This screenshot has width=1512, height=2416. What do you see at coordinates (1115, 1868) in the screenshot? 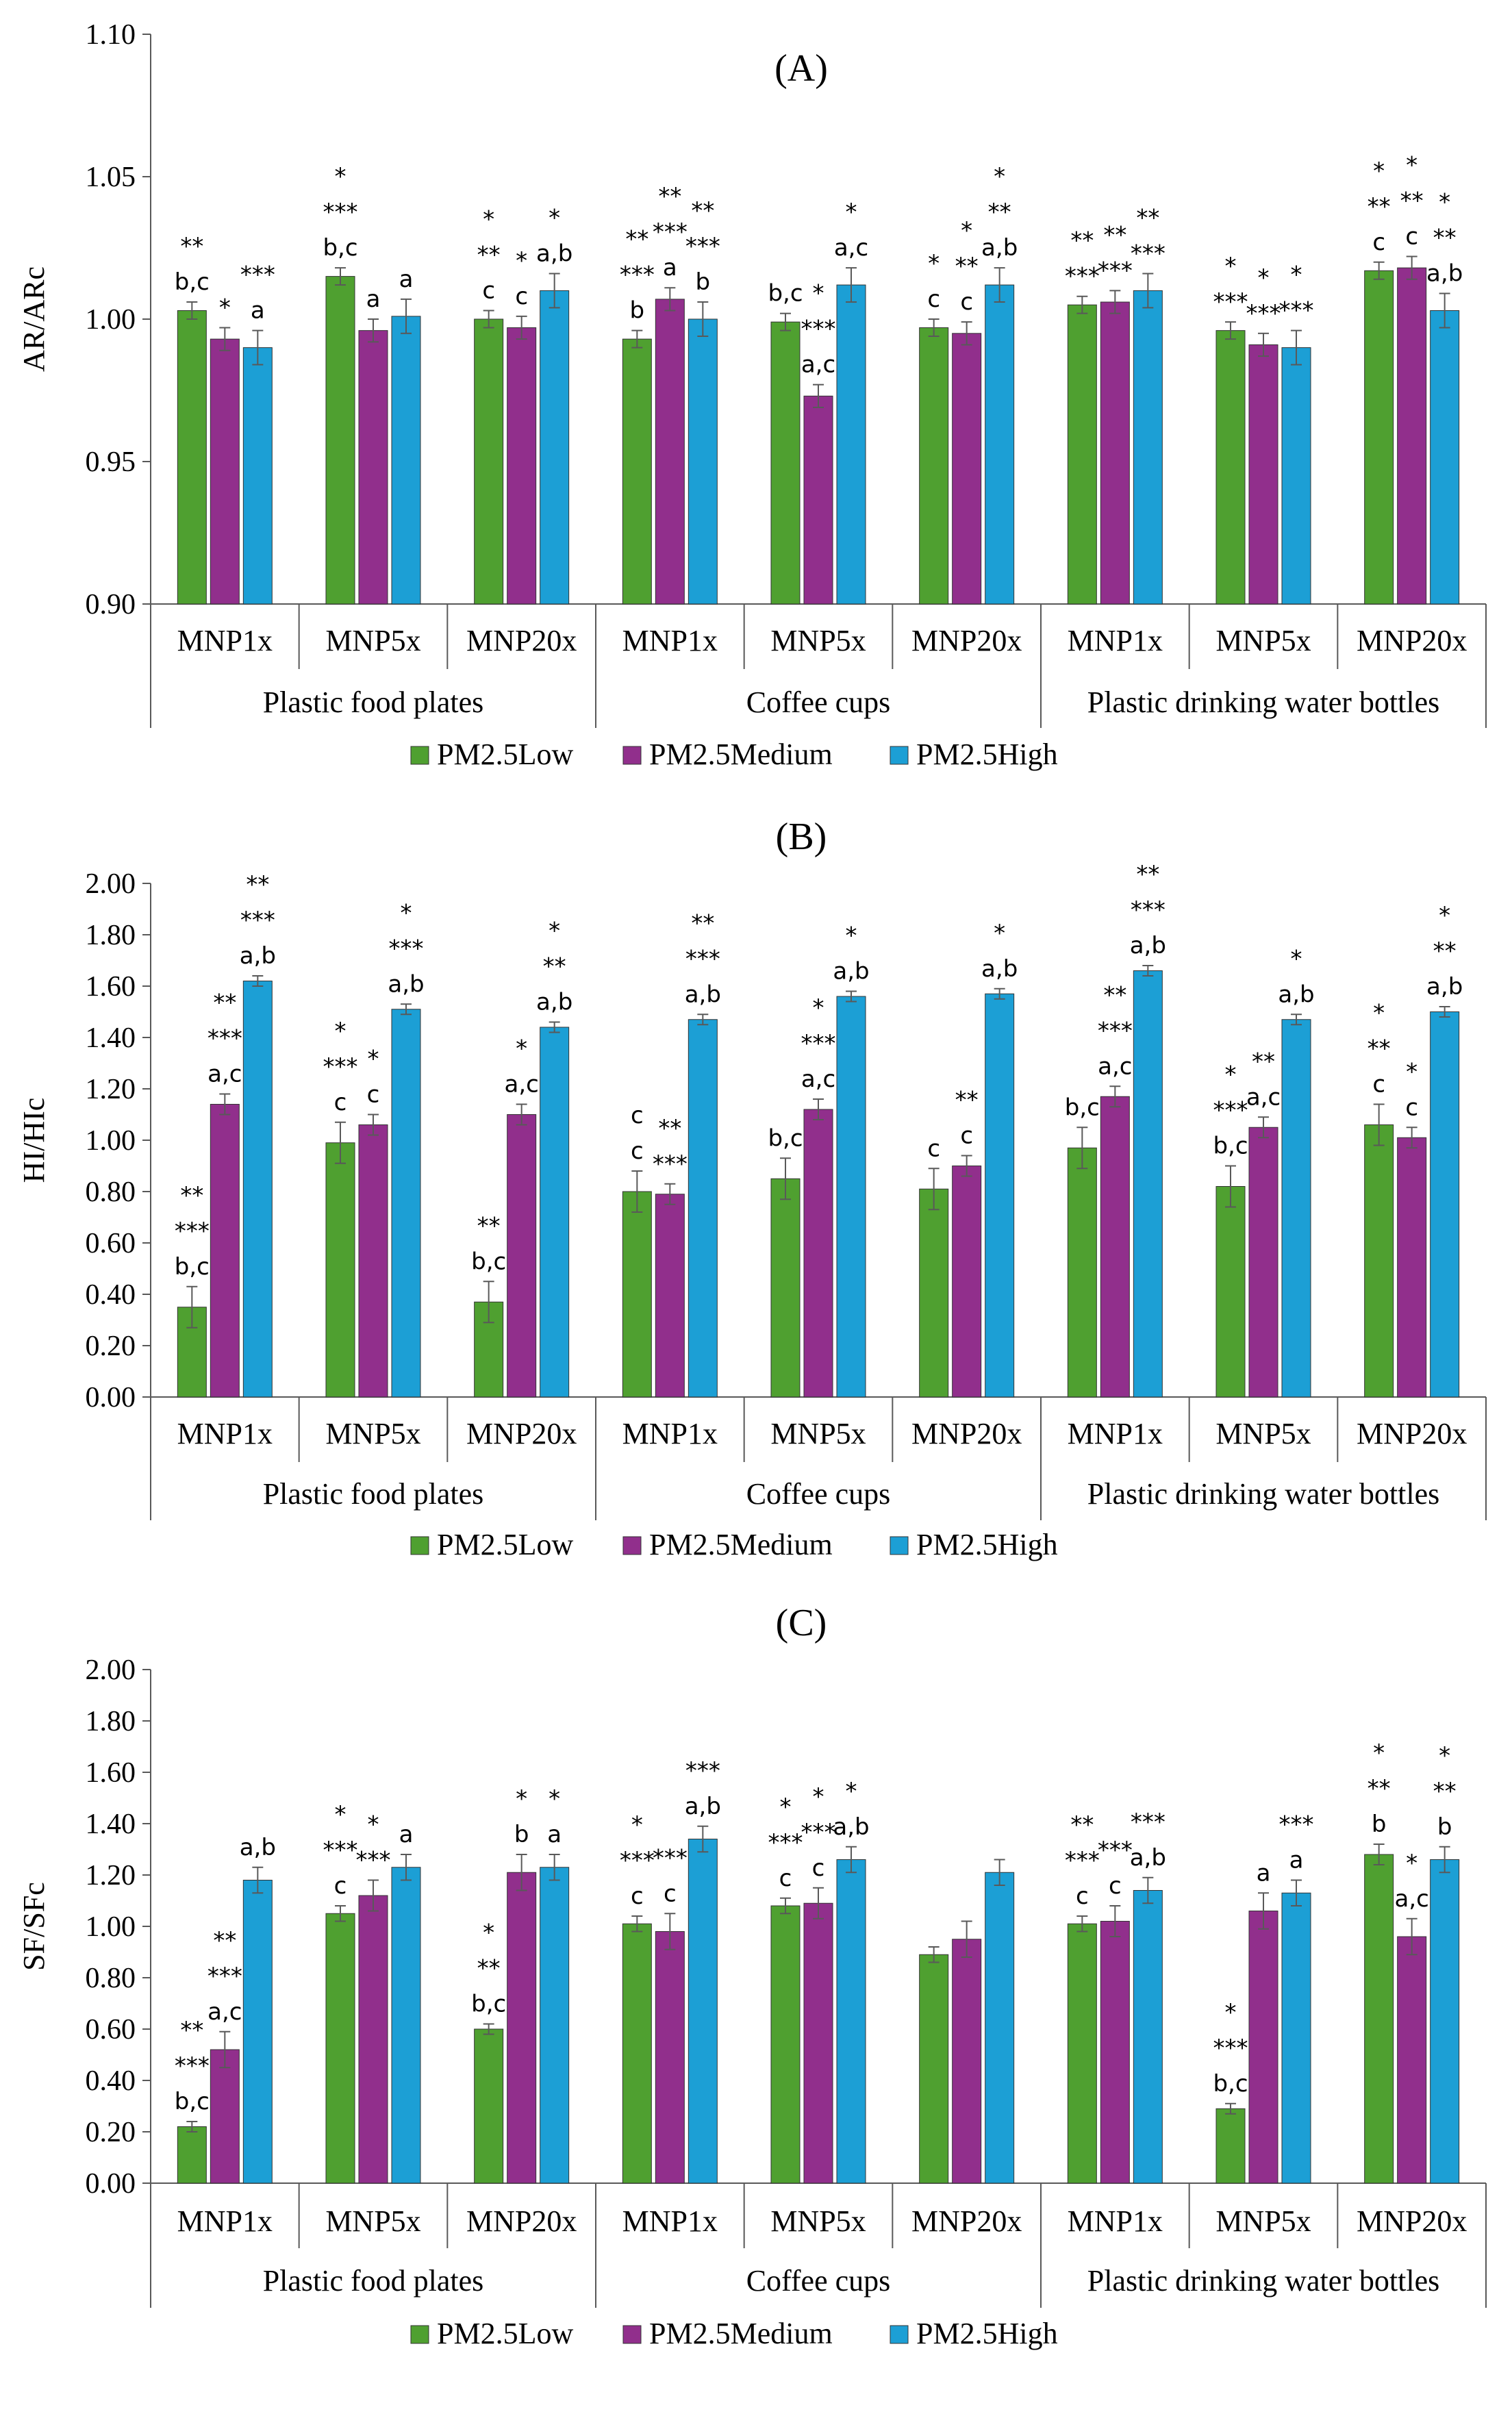
I see `significance-label: ***c` at bounding box center [1115, 1868].